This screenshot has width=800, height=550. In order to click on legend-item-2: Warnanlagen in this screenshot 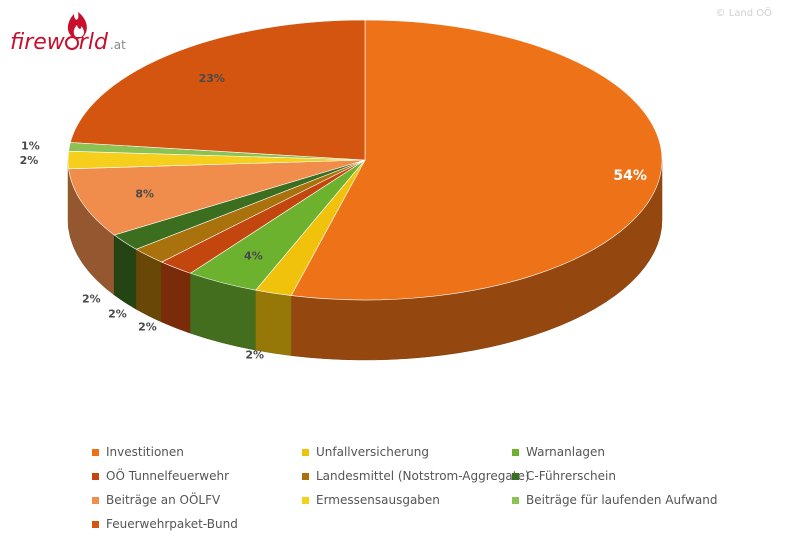, I will do `click(632, 452)`.